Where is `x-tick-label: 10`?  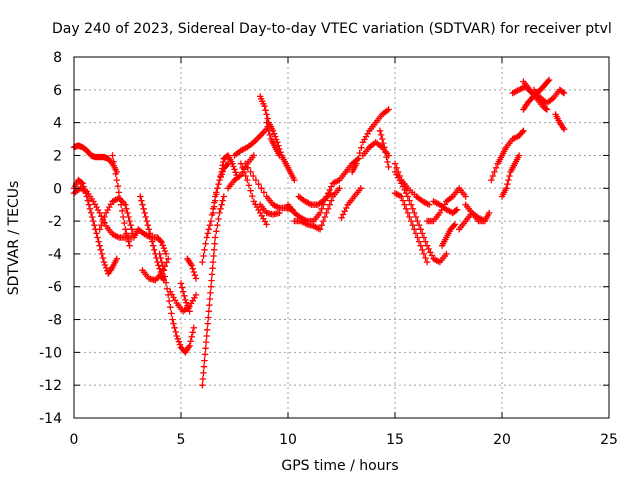
x-tick-label: 10 is located at coordinates (288, 440).